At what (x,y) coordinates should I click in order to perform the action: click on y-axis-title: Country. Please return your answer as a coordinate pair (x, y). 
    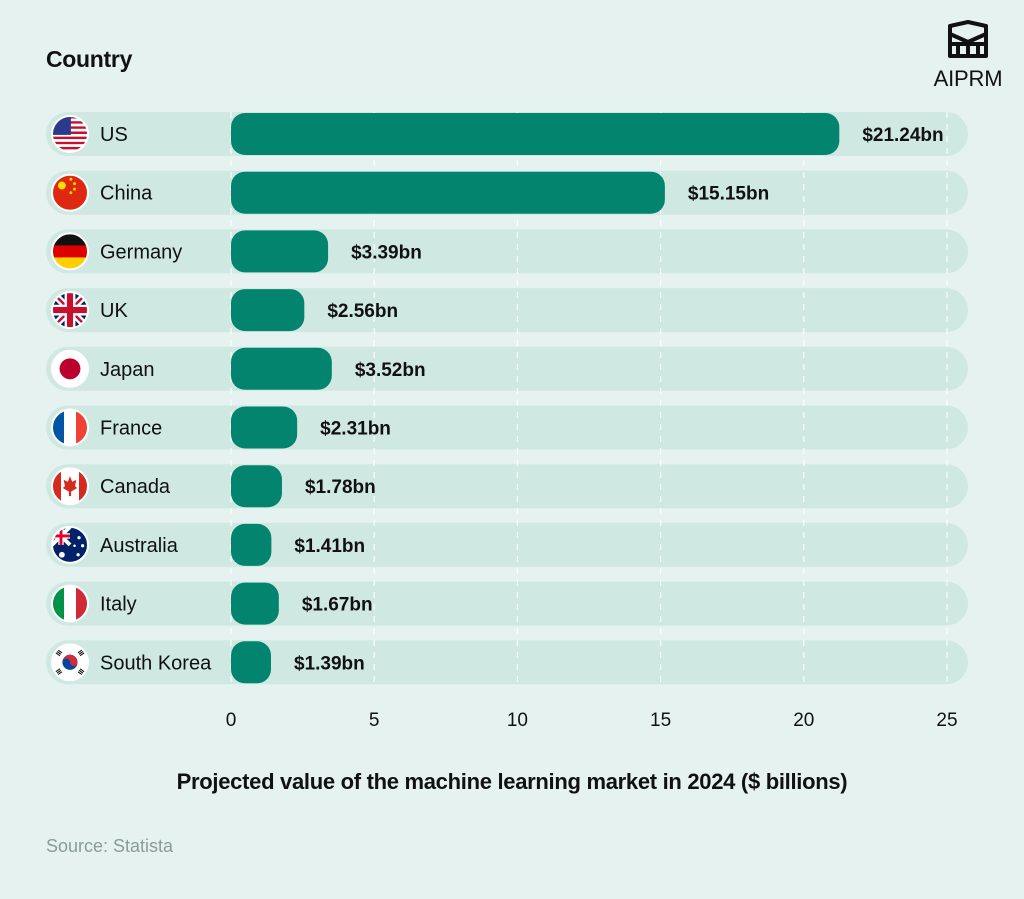
    Looking at the image, I should click on (89, 59).